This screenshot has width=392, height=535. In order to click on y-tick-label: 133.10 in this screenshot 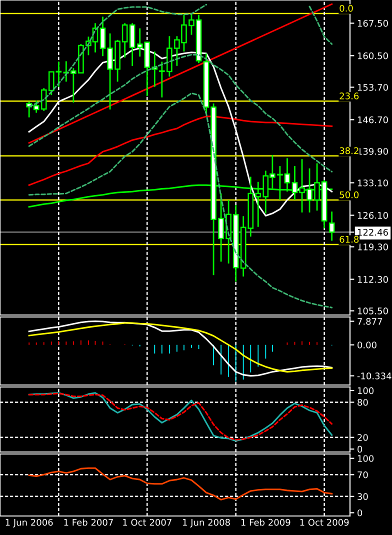, I will do `click(373, 183)`.